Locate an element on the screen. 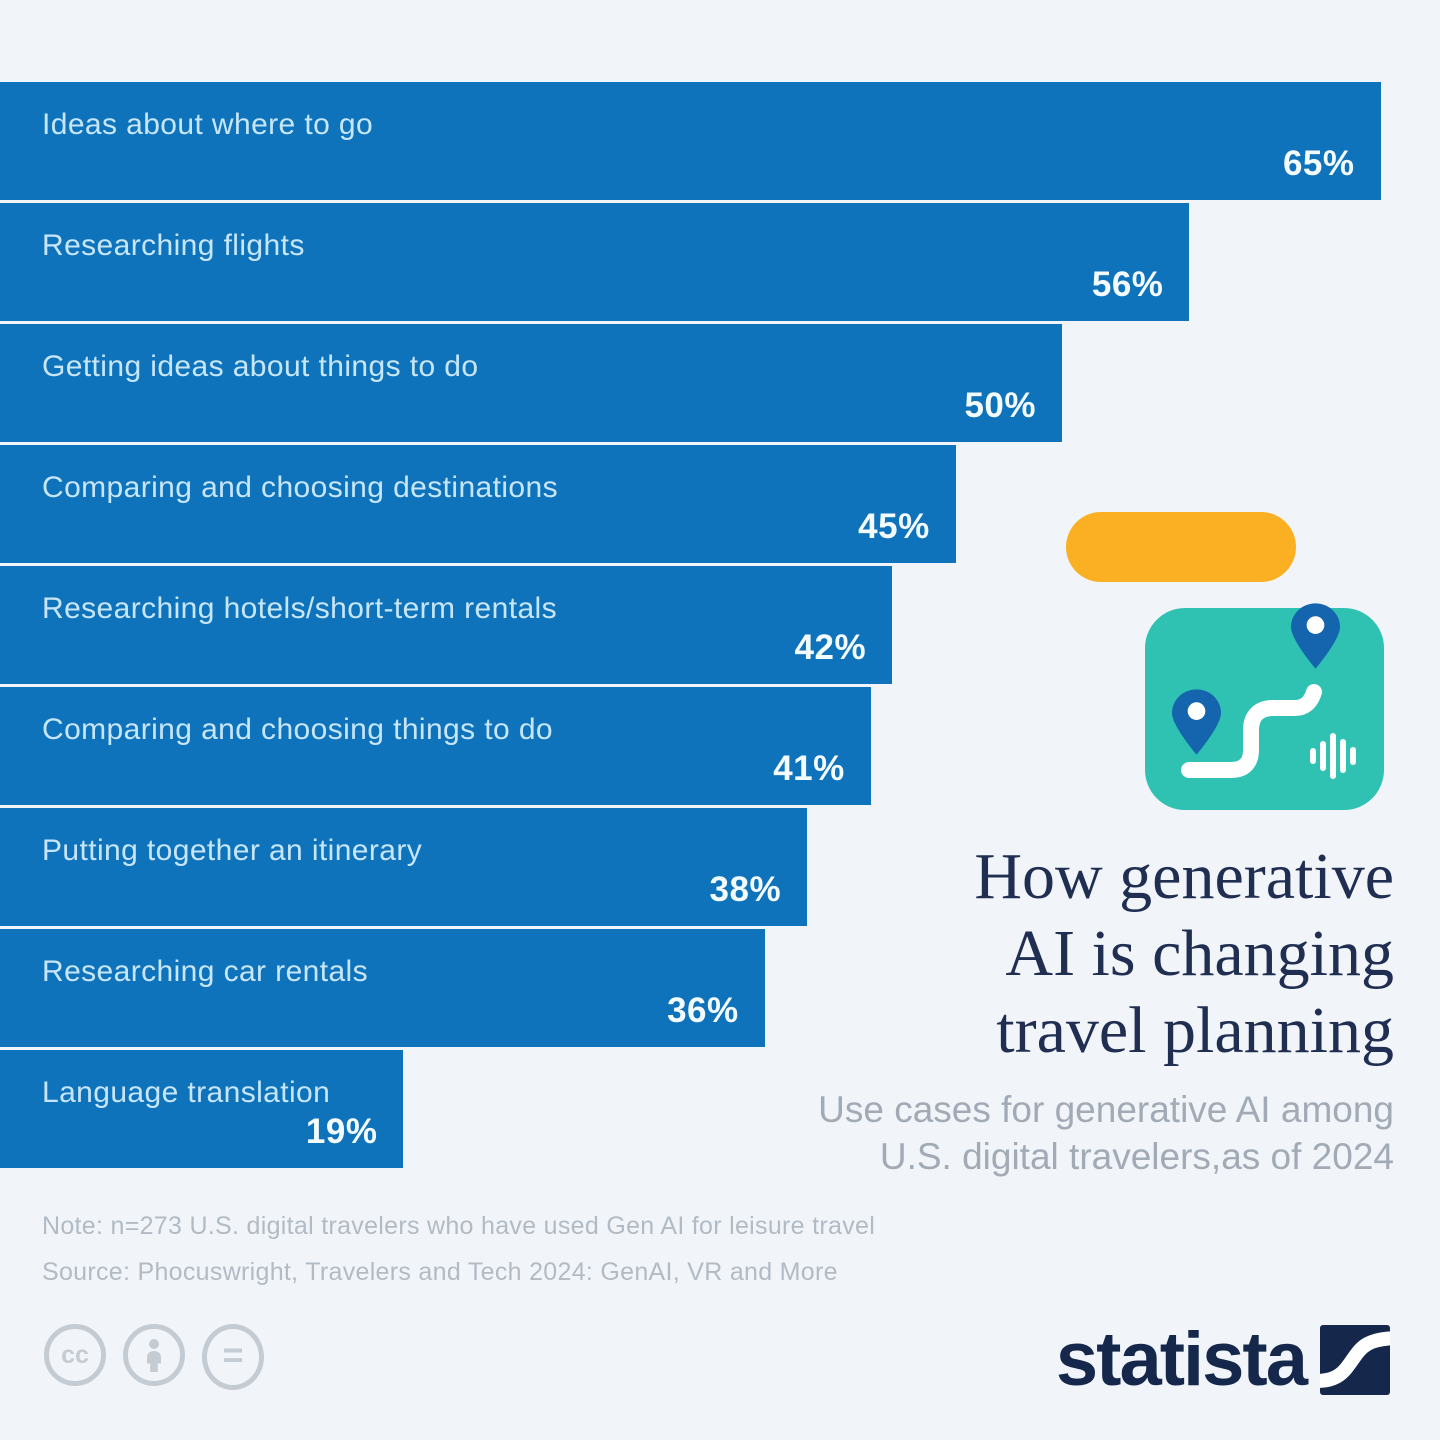  title-line: travel planning is located at coordinates (1195, 1030).